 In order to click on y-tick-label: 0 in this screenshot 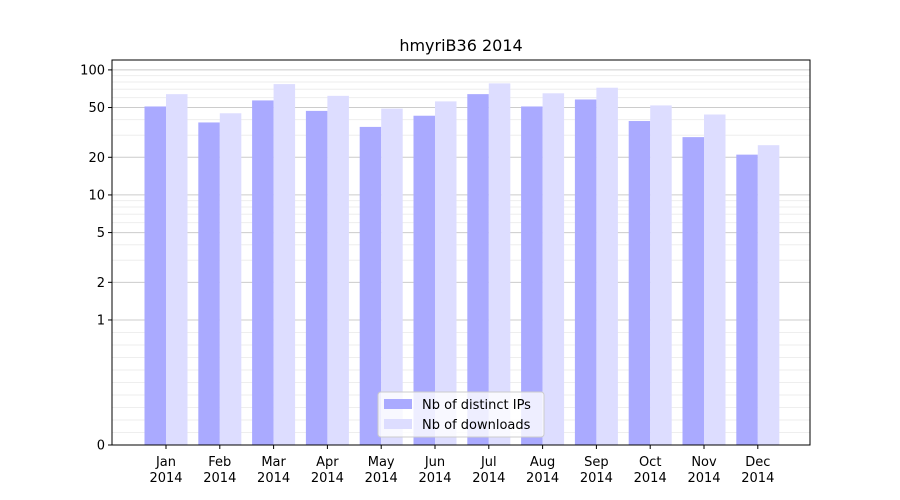, I will do `click(101, 446)`.